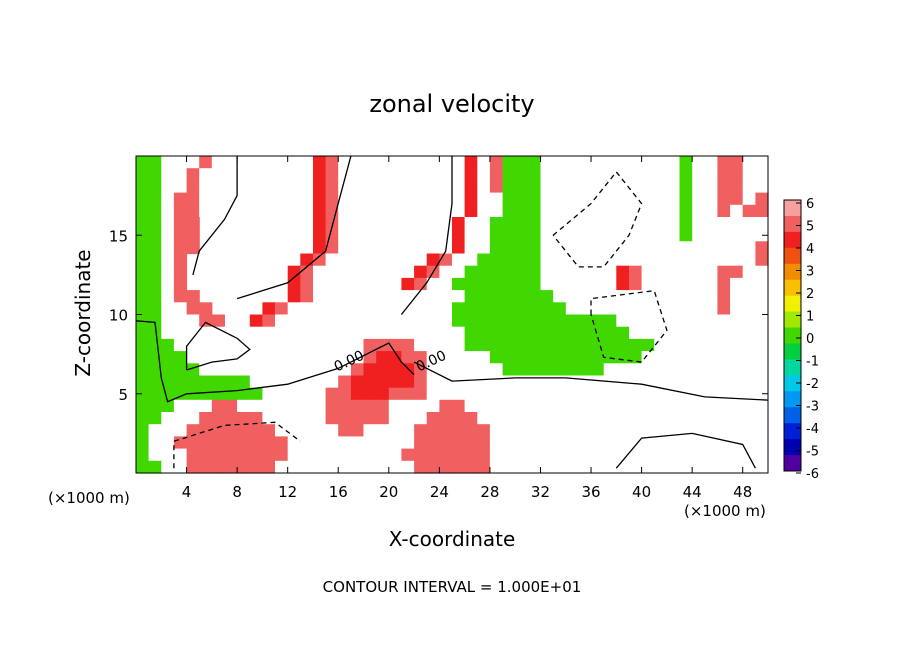 Image resolution: width=904 pixels, height=654 pixels. Describe the element at coordinates (810, 272) in the screenshot. I see `colorbar-tick-label: 3` at that location.